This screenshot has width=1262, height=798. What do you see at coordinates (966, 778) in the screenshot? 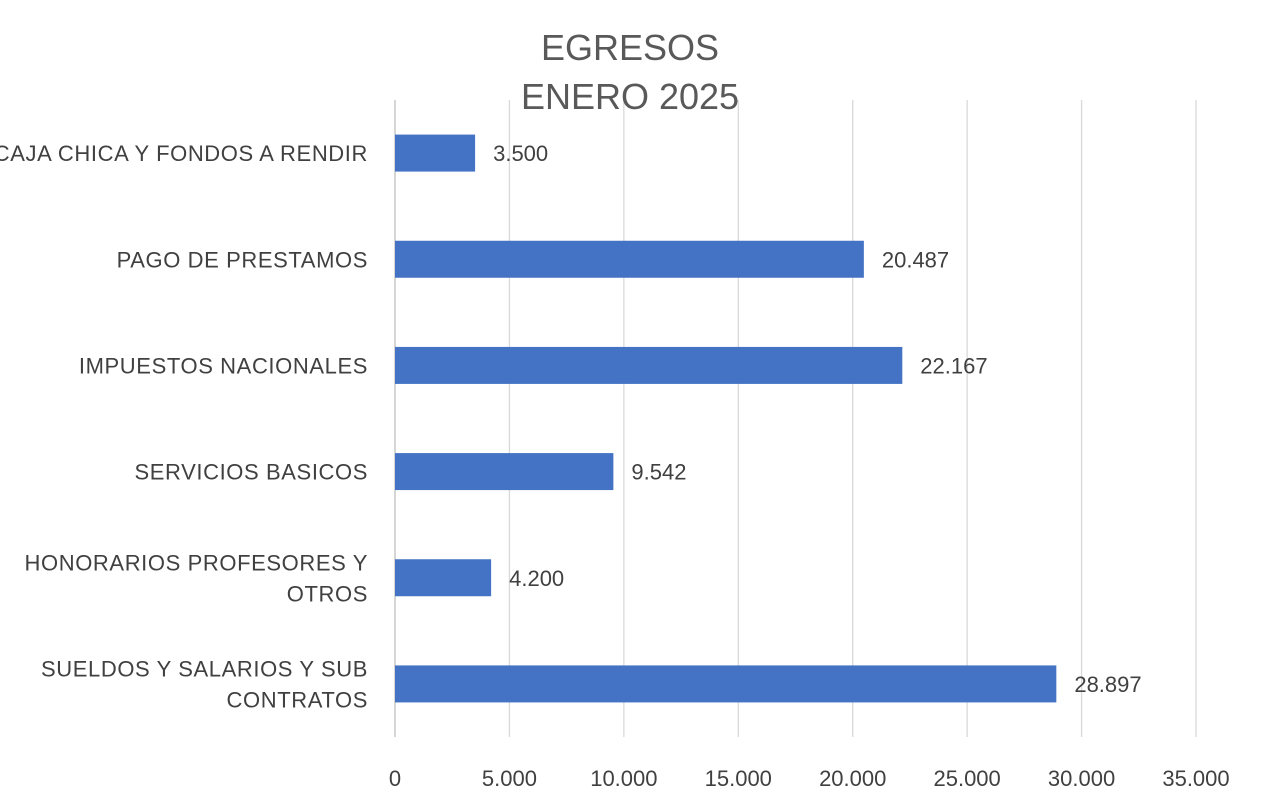
I see `x-tick-label: 25.000` at bounding box center [966, 778].